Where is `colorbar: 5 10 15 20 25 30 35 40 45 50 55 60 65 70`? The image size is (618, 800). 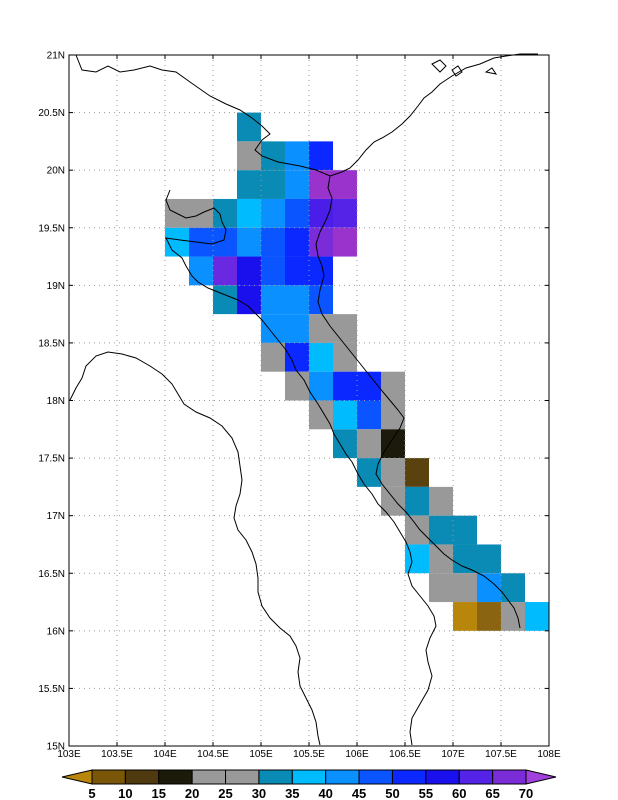
colorbar: 5 10 15 20 25 30 35 40 45 50 55 60 65 70 is located at coordinates (309, 784).